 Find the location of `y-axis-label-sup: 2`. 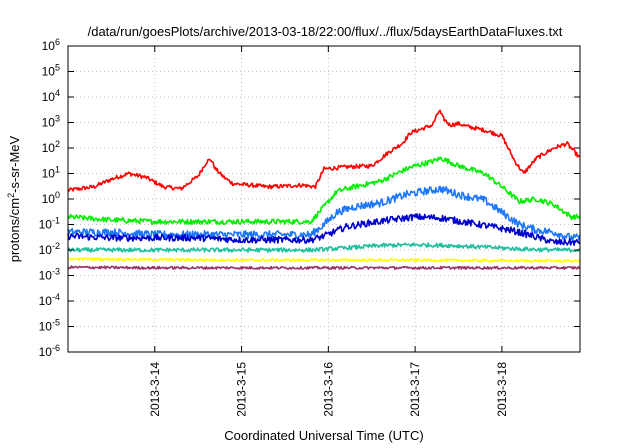

y-axis-label-sup: 2 is located at coordinates (11, 195).